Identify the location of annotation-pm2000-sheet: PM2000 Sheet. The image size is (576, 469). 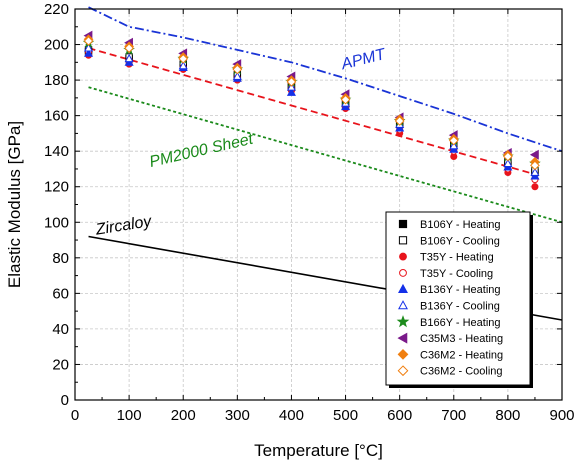
(202, 151).